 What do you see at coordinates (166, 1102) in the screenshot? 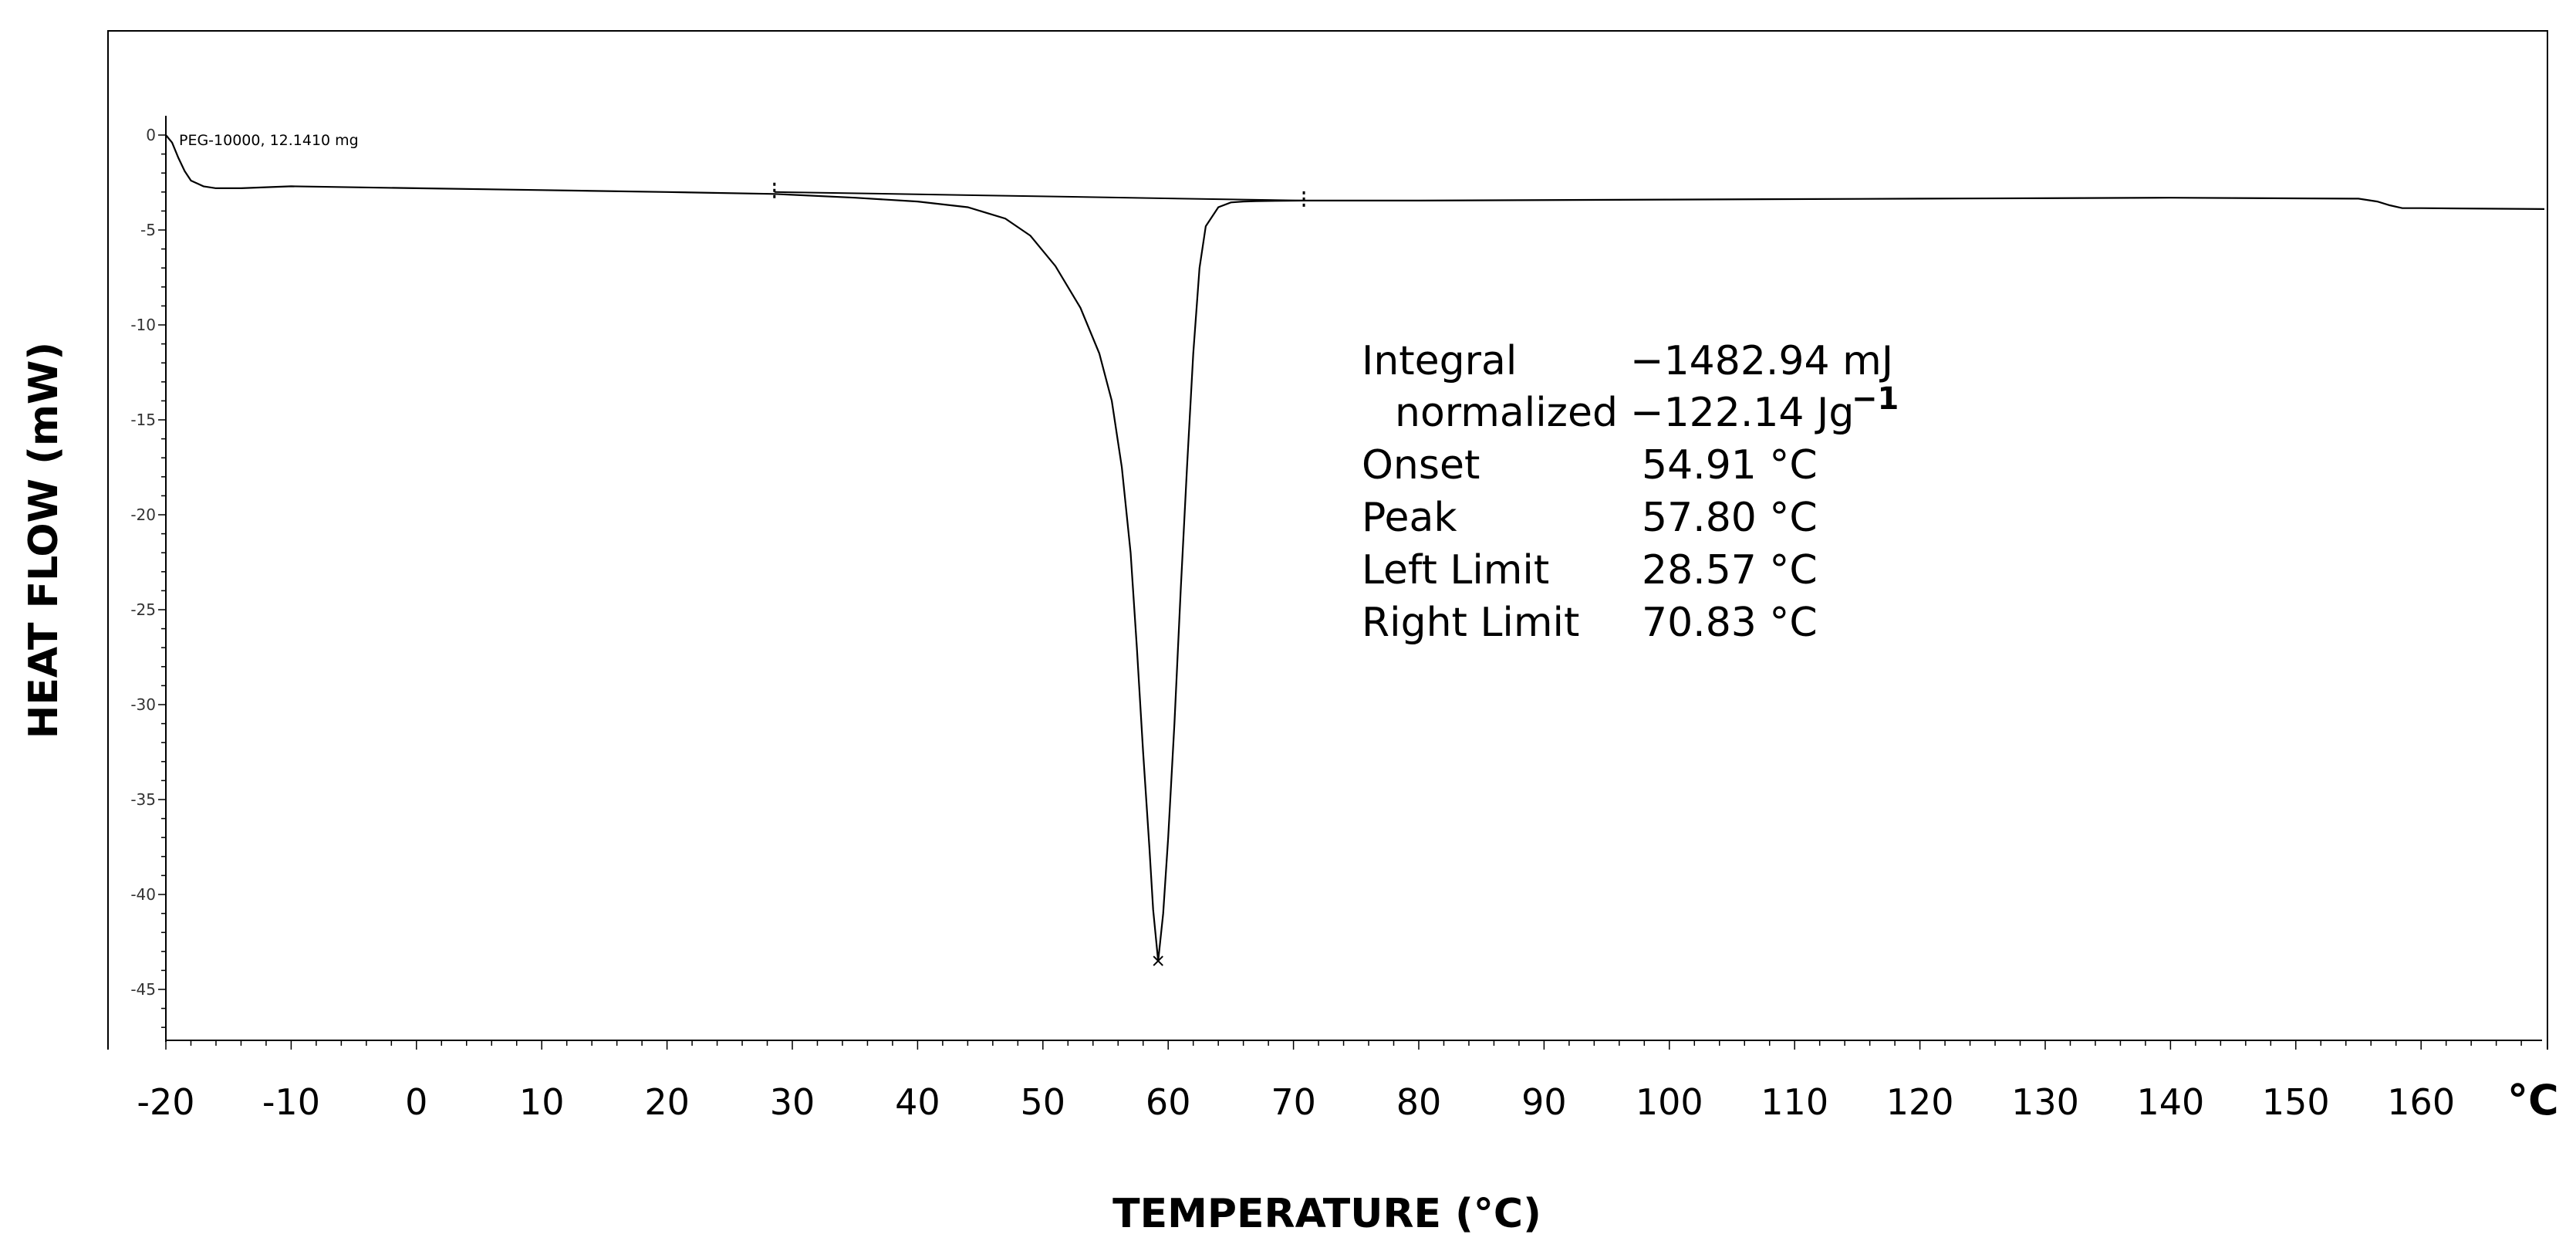
I see `x-tick-label: -20` at bounding box center [166, 1102].